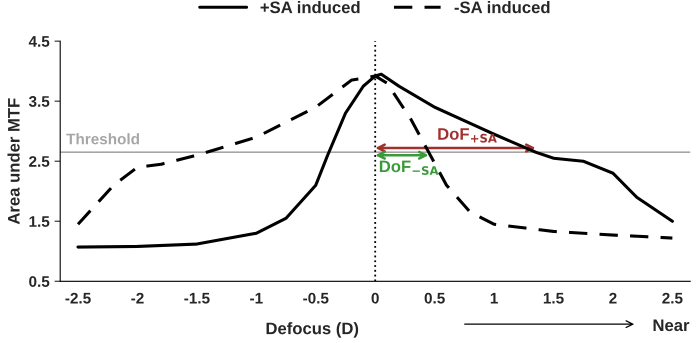  Describe the element at coordinates (40, 221) in the screenshot. I see `y-tick-label: 1.5` at that location.